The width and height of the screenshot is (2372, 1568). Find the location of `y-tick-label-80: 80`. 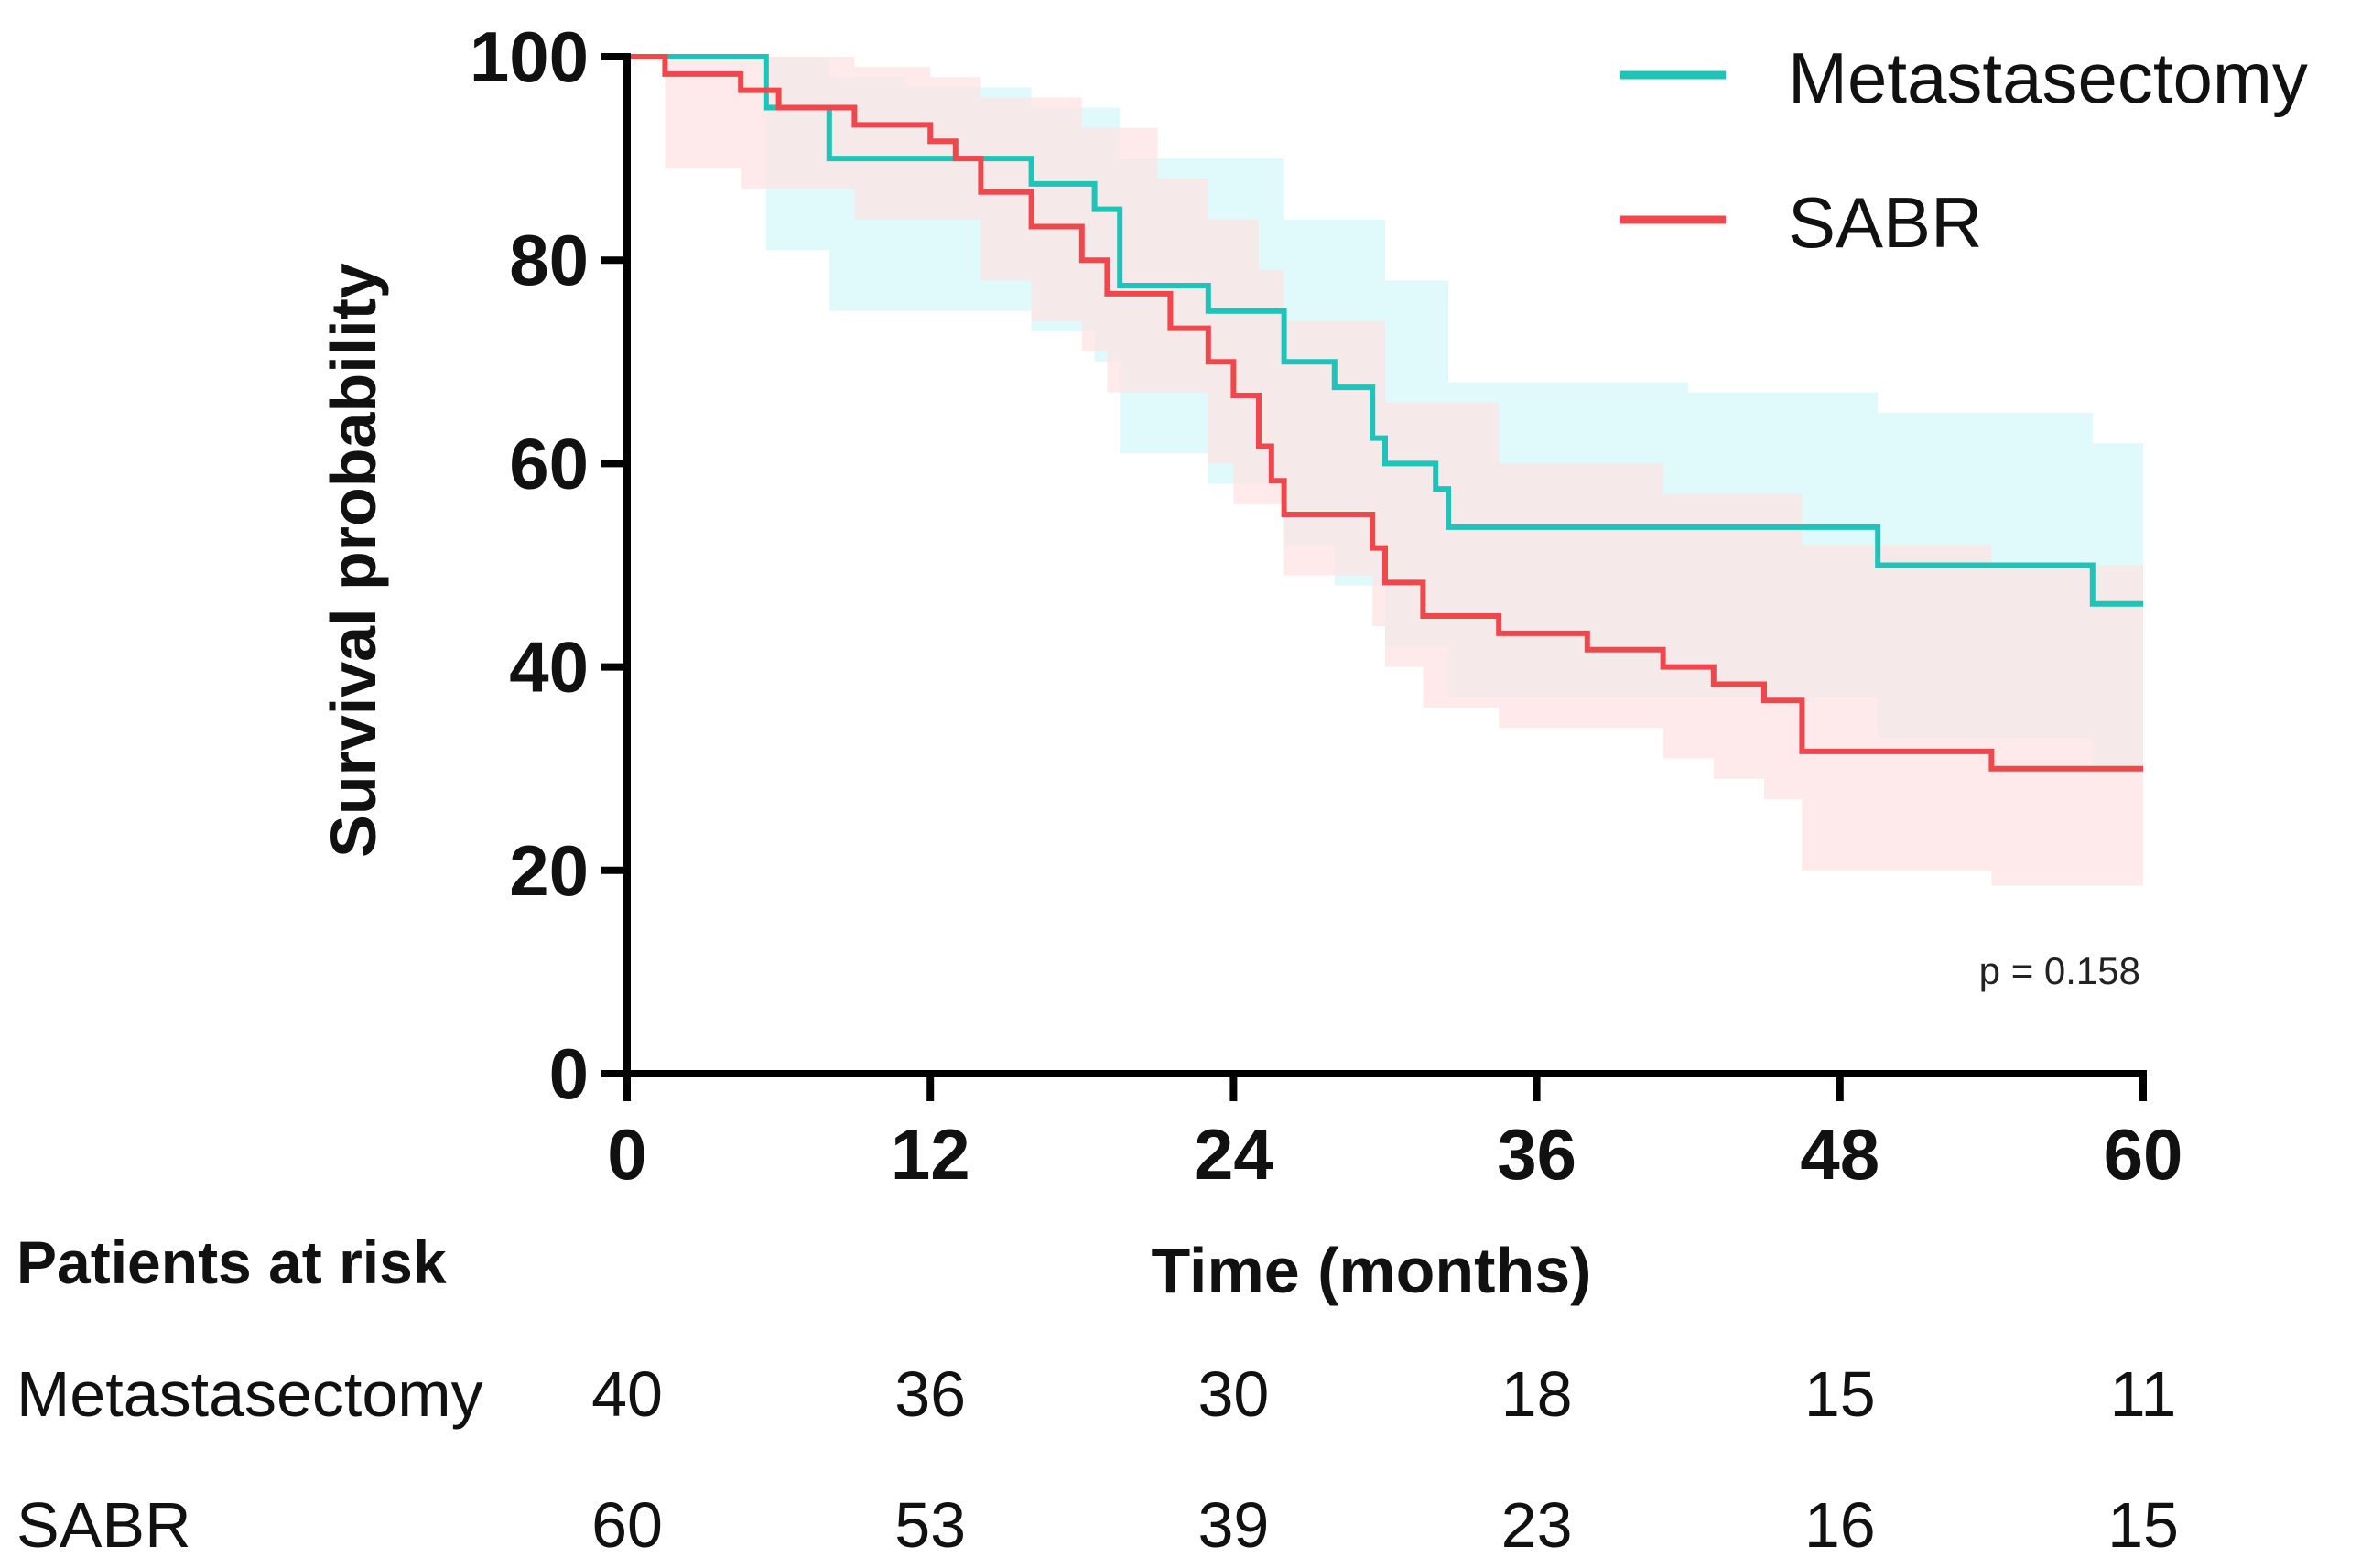

y-tick-label-80: 80 is located at coordinates (549, 260).